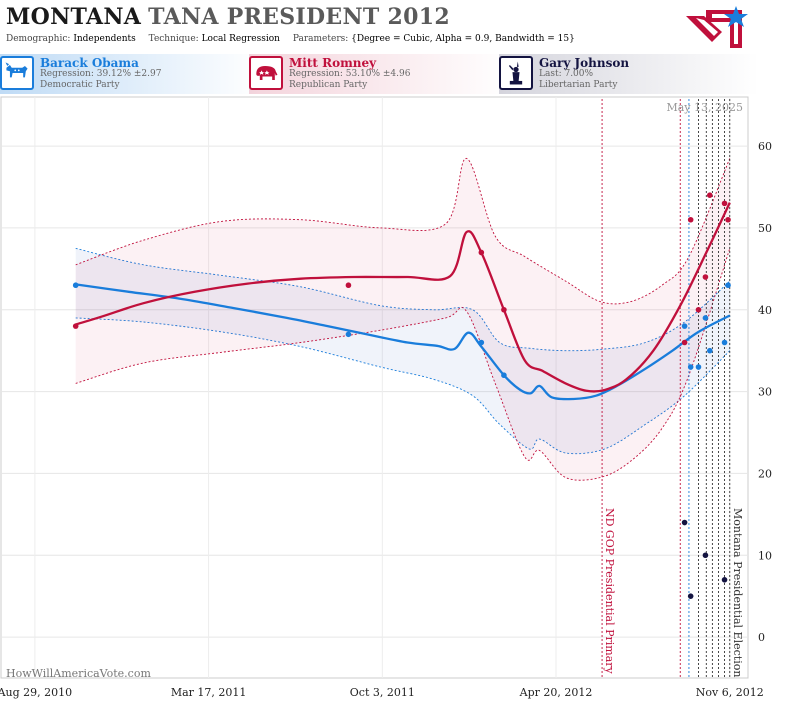 The image size is (789, 704). Describe the element at coordinates (578, 85) in the screenshot. I see `candidate-party: Libertarian Party` at that location.